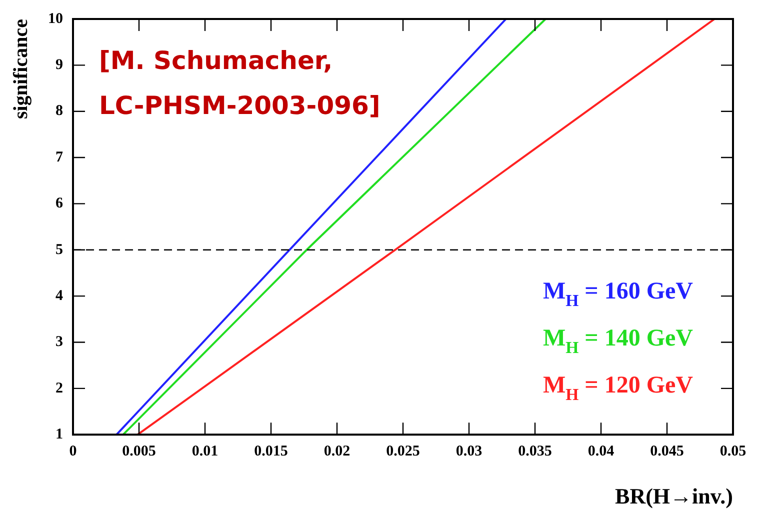  I want to click on x-tick-label: 0.025, so click(403, 451).